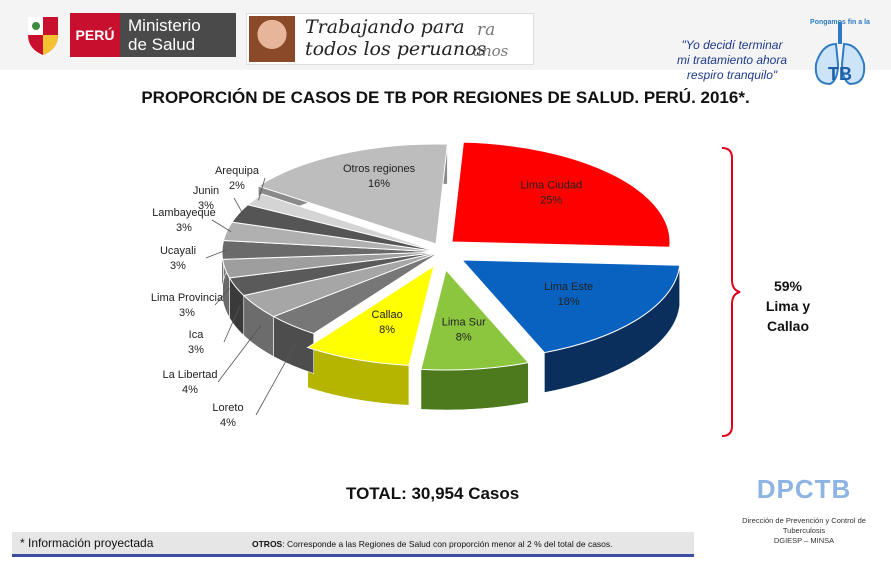  What do you see at coordinates (385, 27) in the screenshot?
I see `banner-line1: Trabajando para` at bounding box center [385, 27].